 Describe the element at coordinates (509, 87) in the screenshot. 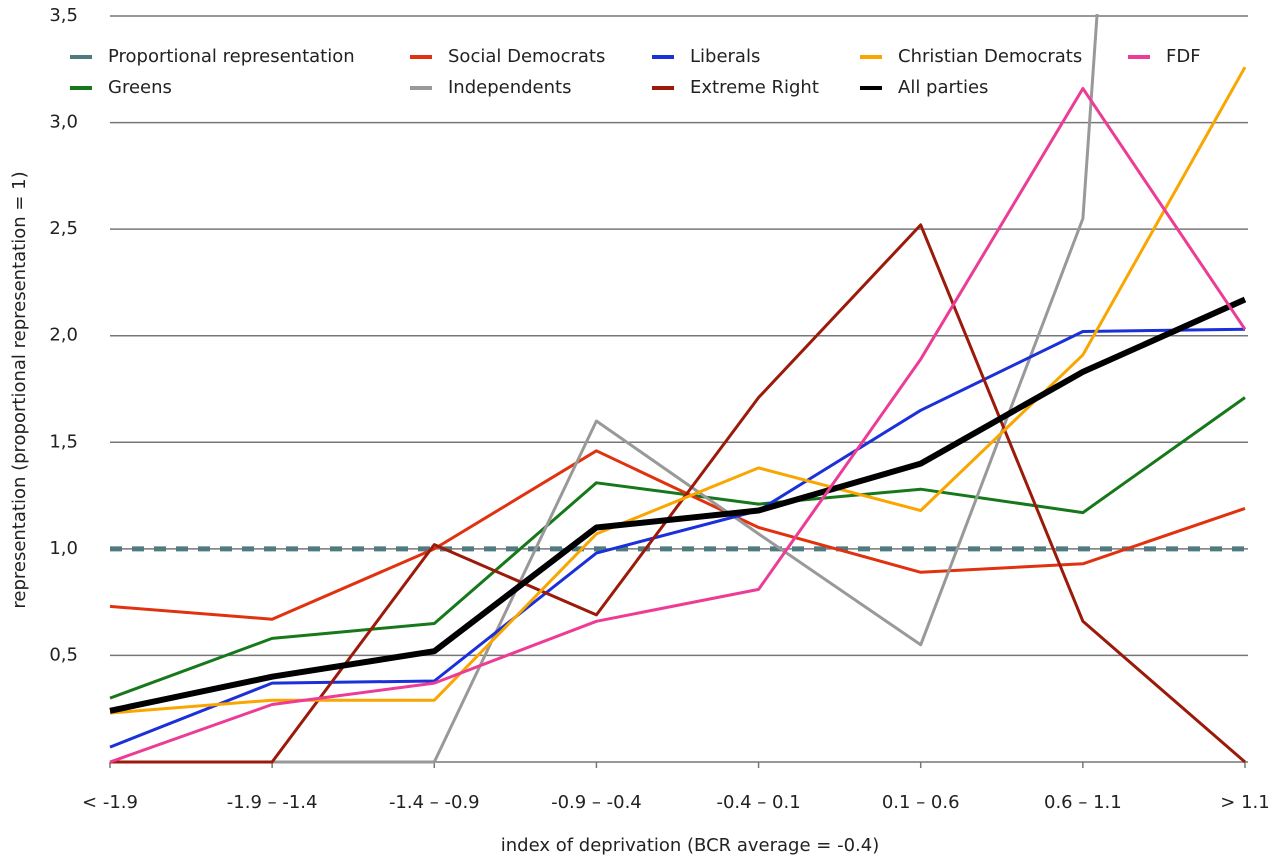

I see `legend-label: Independents` at that location.